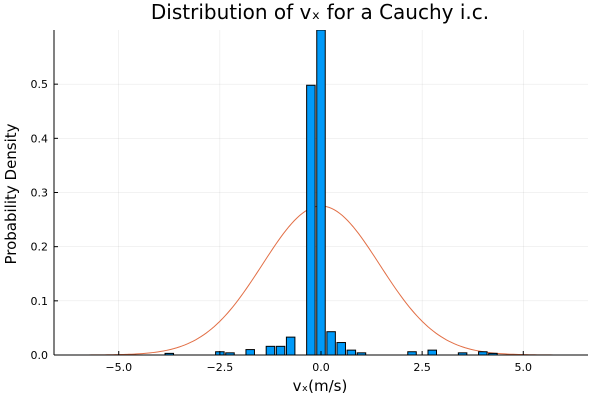 The height and width of the screenshot is (400, 600). Describe the element at coordinates (40, 355) in the screenshot. I see `y-tick-label: 0.0` at that location.